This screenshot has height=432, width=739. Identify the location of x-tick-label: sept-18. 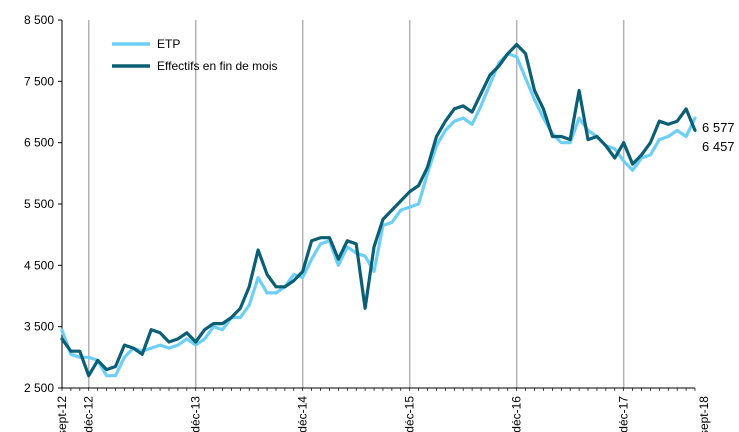
(704, 414).